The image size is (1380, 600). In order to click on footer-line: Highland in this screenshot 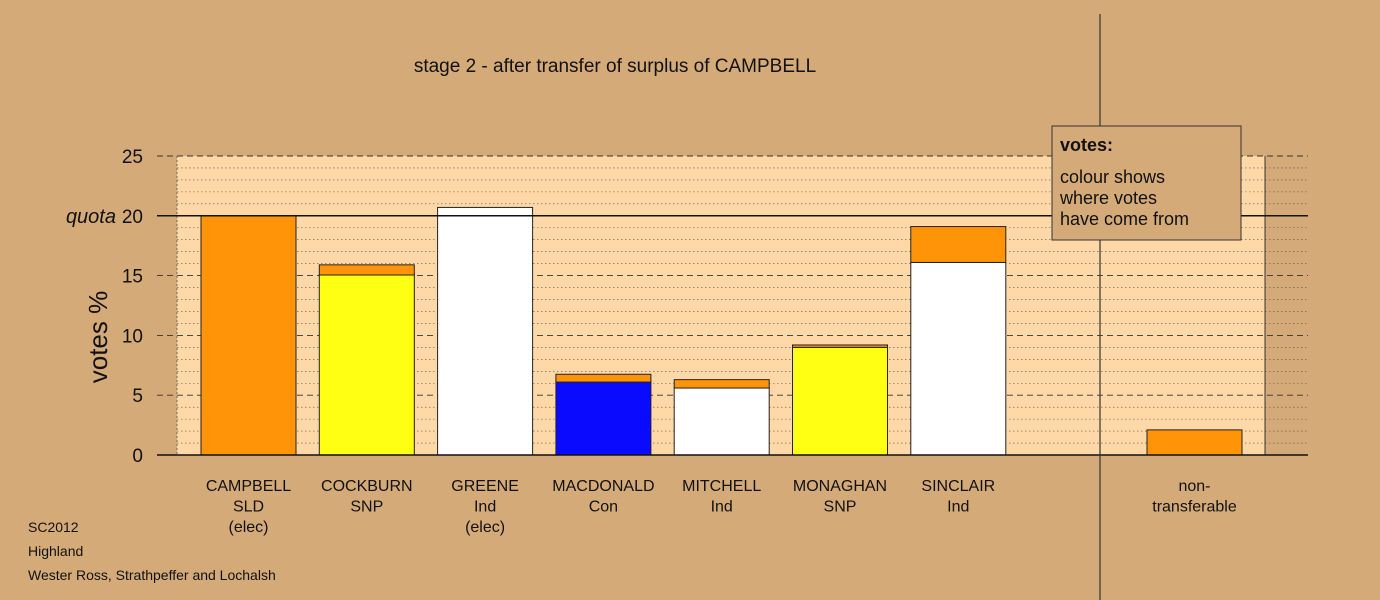, I will do `click(55, 551)`.